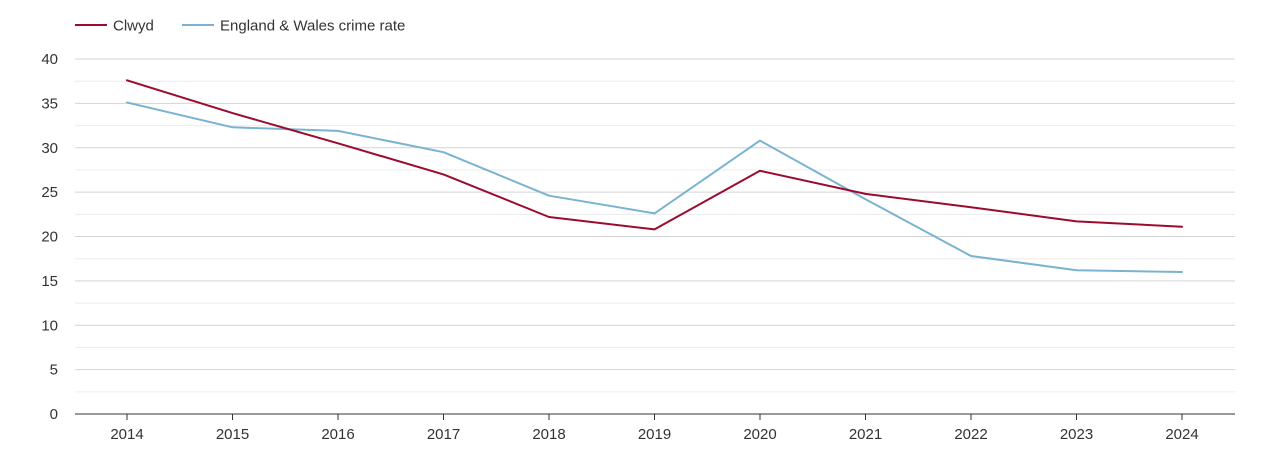 Image resolution: width=1270 pixels, height=450 pixels. What do you see at coordinates (337, 434) in the screenshot?
I see `x-tick-label: 2016` at bounding box center [337, 434].